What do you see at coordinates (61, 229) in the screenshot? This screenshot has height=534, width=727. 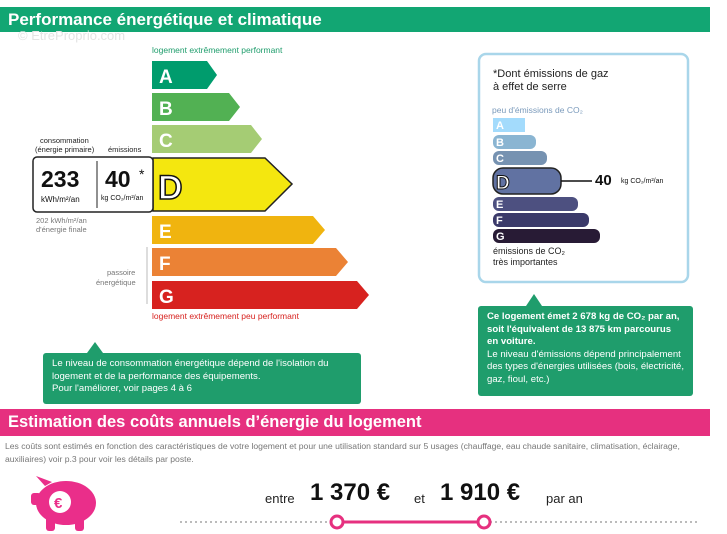 I see `final-energy-caption: d'énergie finale` at bounding box center [61, 229].